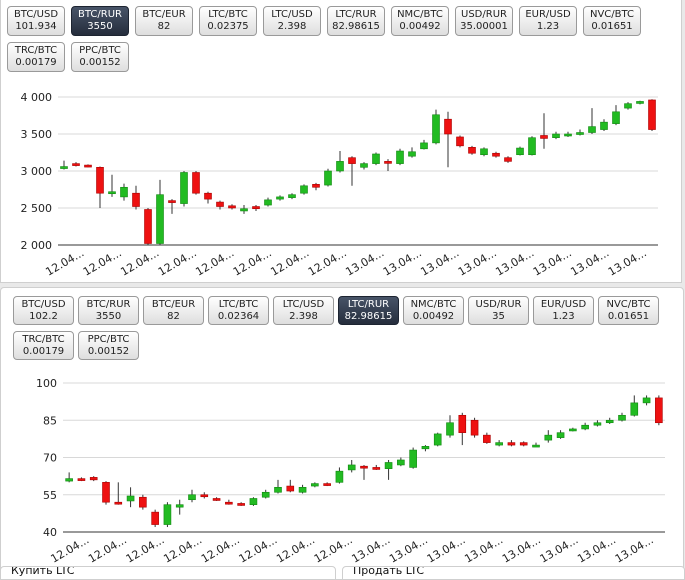 This screenshot has height=580, width=685. What do you see at coordinates (484, 26) in the screenshot?
I see `pair-price: 35.00001` at bounding box center [484, 26].